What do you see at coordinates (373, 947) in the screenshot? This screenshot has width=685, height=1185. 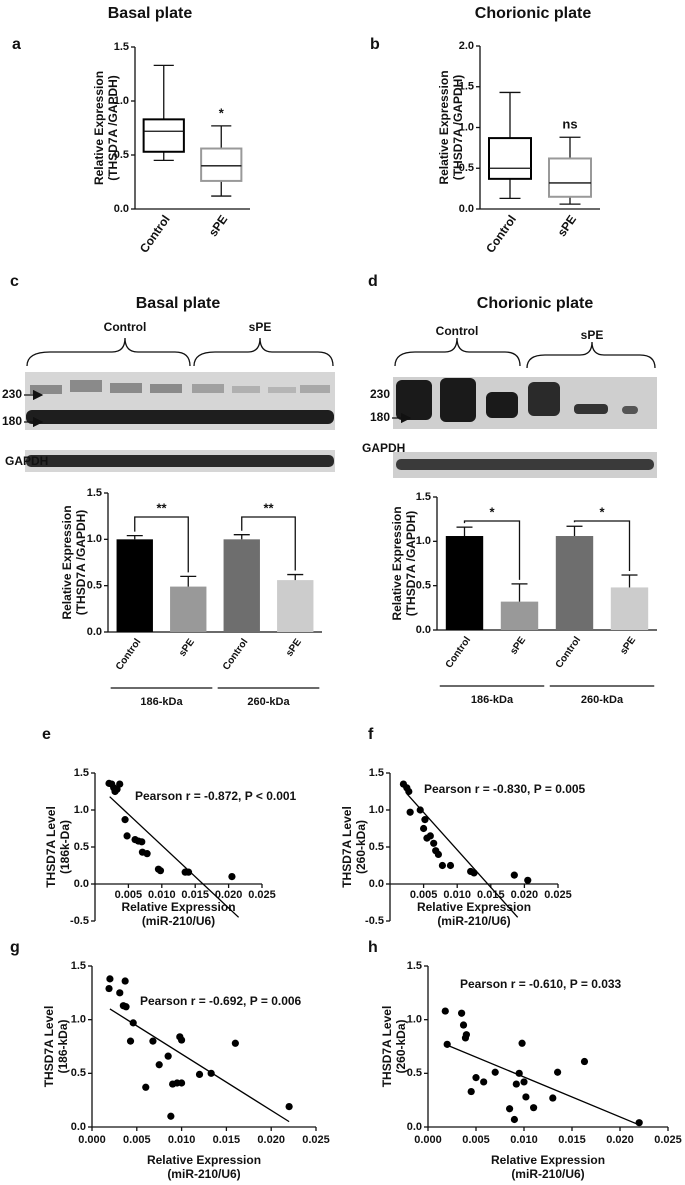 I see `panel-label: h` at bounding box center [373, 947].